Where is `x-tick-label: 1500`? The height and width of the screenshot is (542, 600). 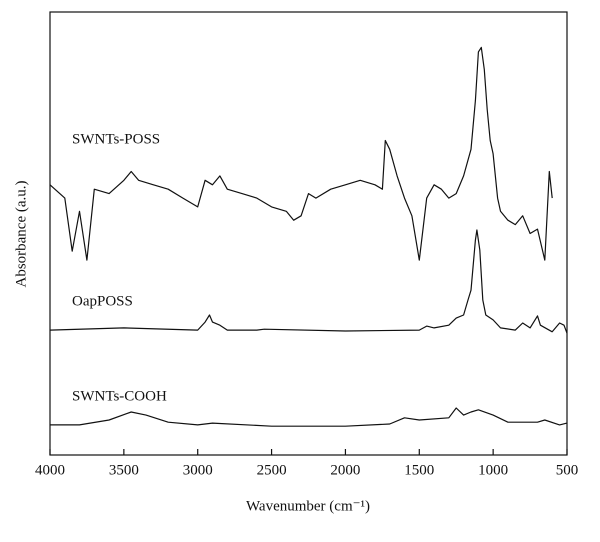
x-tick-label: 1500 is located at coordinates (419, 470).